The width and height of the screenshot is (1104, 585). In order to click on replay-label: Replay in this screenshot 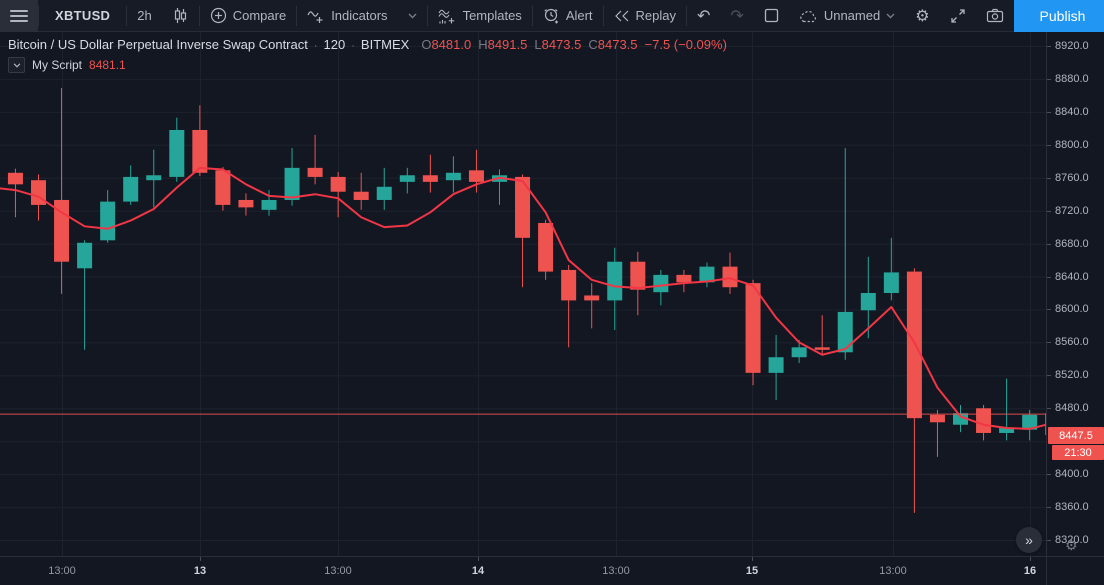, I will do `click(656, 15)`.